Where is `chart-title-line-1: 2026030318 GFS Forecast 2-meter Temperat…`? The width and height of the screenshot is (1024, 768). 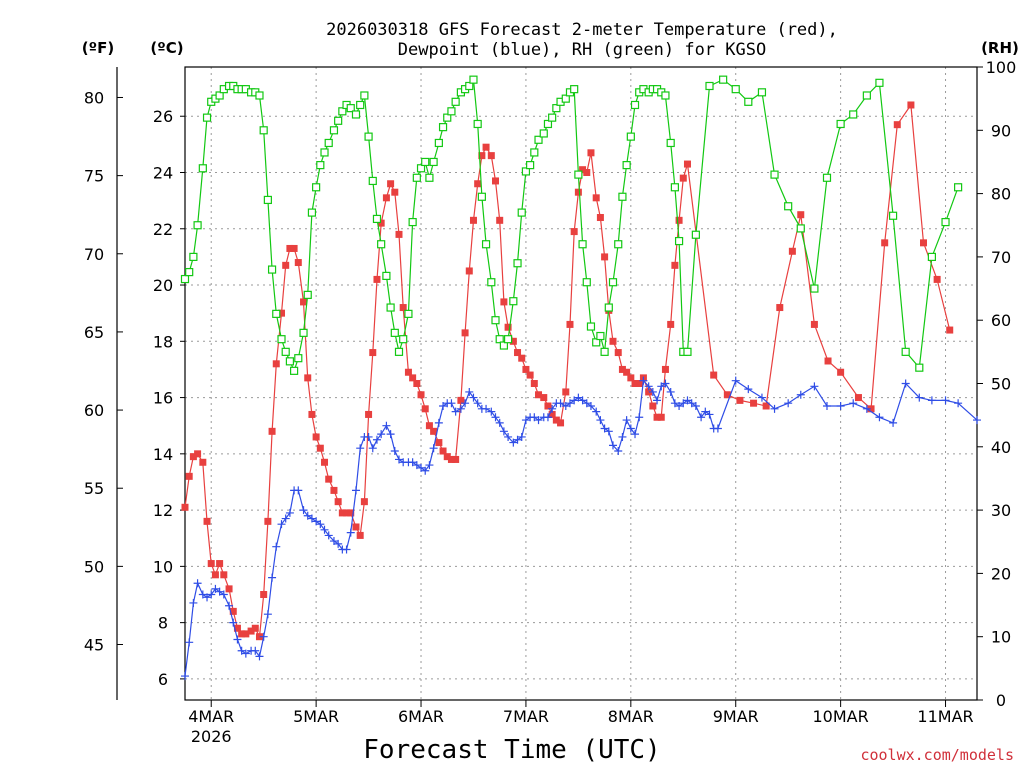 chart-title-line-1: 2026030318 GFS Forecast 2-meter Temperat… is located at coordinates (582, 30).